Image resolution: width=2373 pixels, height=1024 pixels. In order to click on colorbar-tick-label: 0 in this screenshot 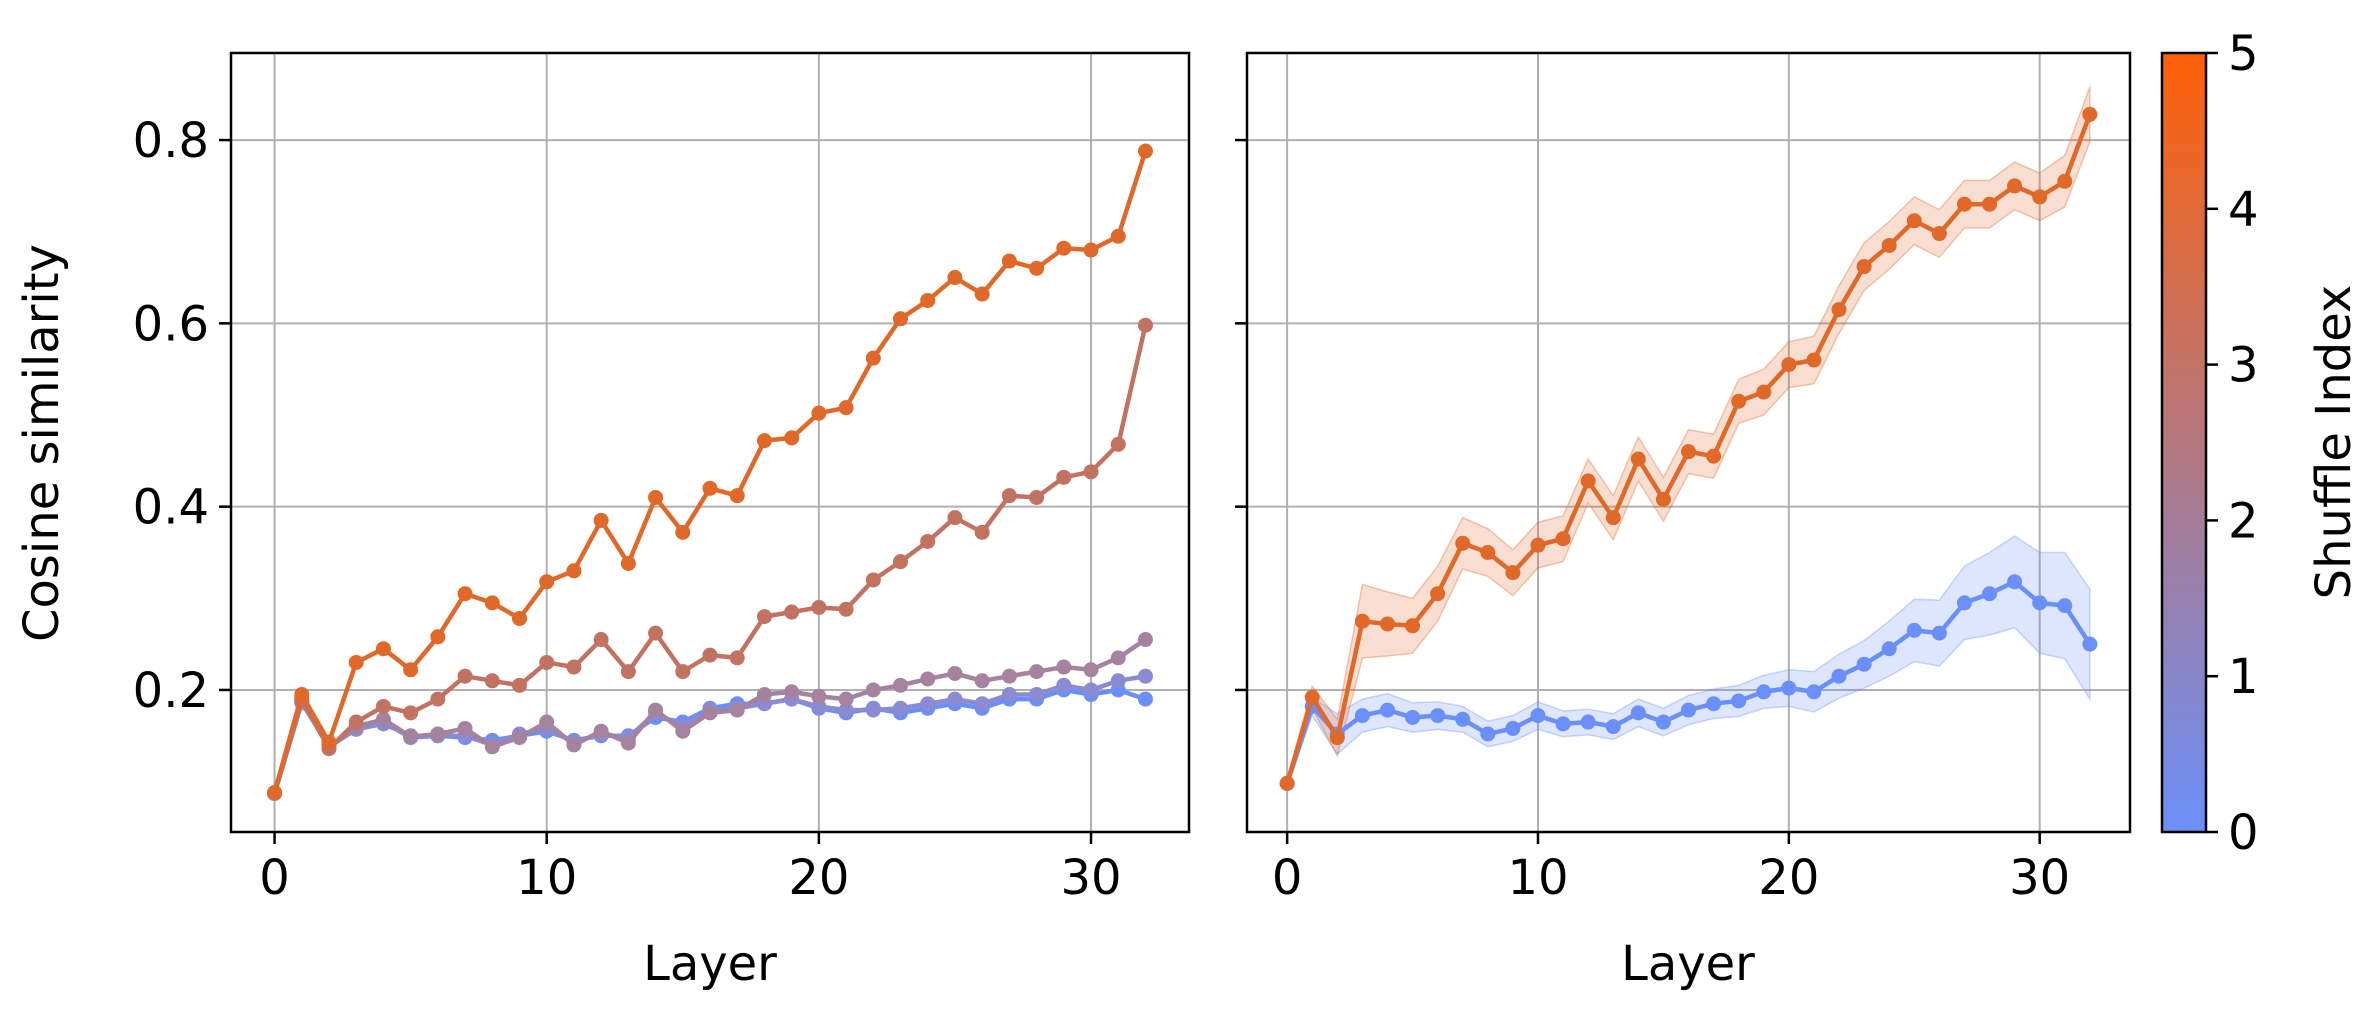, I will do `click(2243, 833)`.